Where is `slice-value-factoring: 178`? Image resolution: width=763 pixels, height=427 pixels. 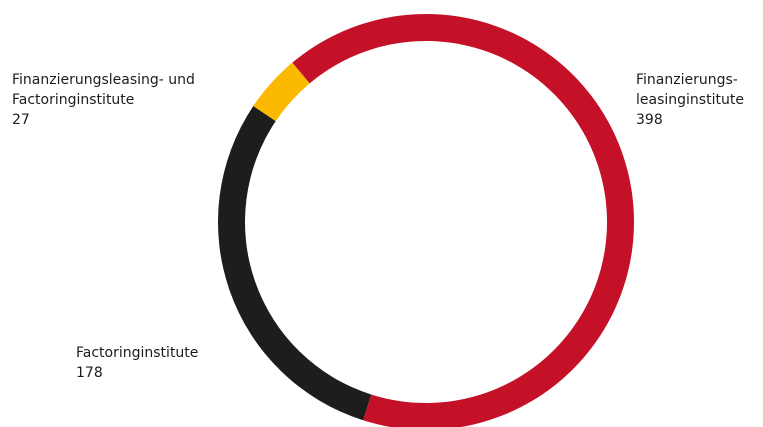 slice-value-factoring: 178 is located at coordinates (89, 373).